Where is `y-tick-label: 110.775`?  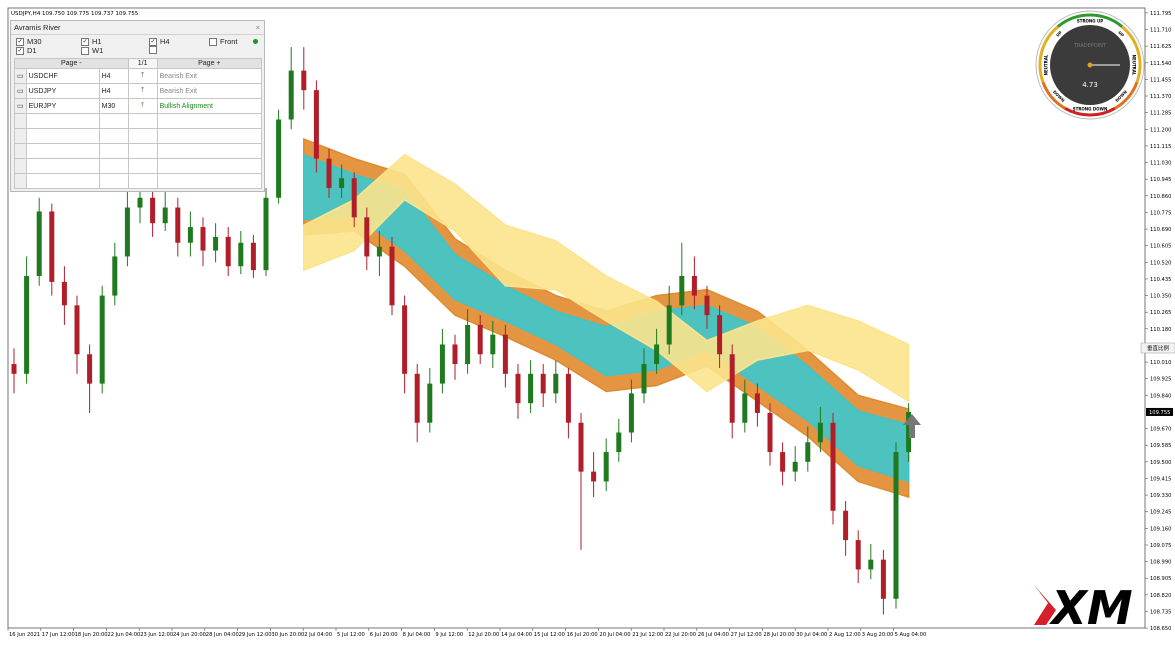
y-tick-label: 110.775 is located at coordinates (1160, 213).